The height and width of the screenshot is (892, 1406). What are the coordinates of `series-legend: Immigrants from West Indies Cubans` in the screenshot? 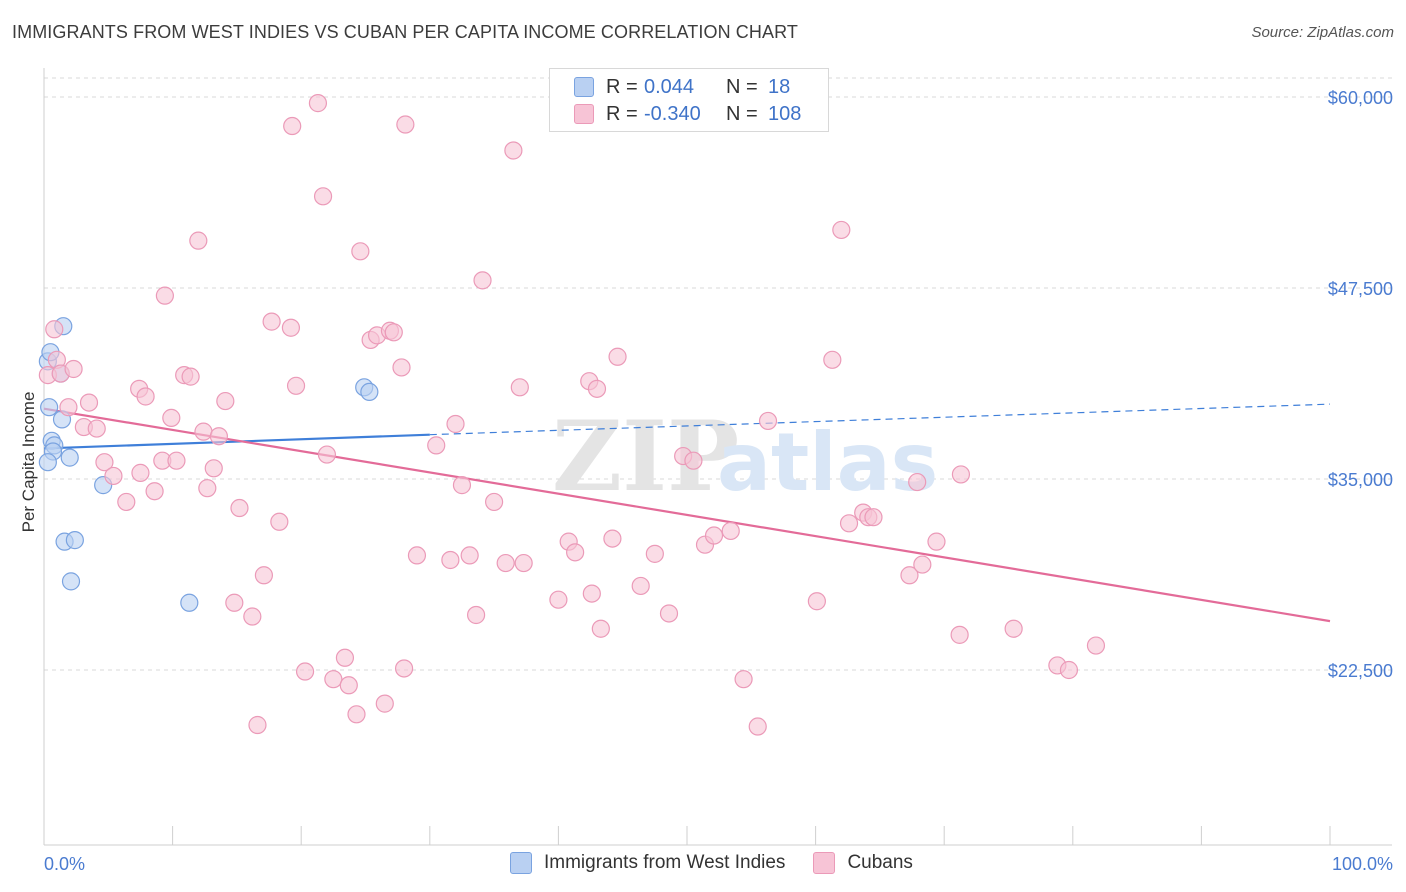 It's located at (725, 863).